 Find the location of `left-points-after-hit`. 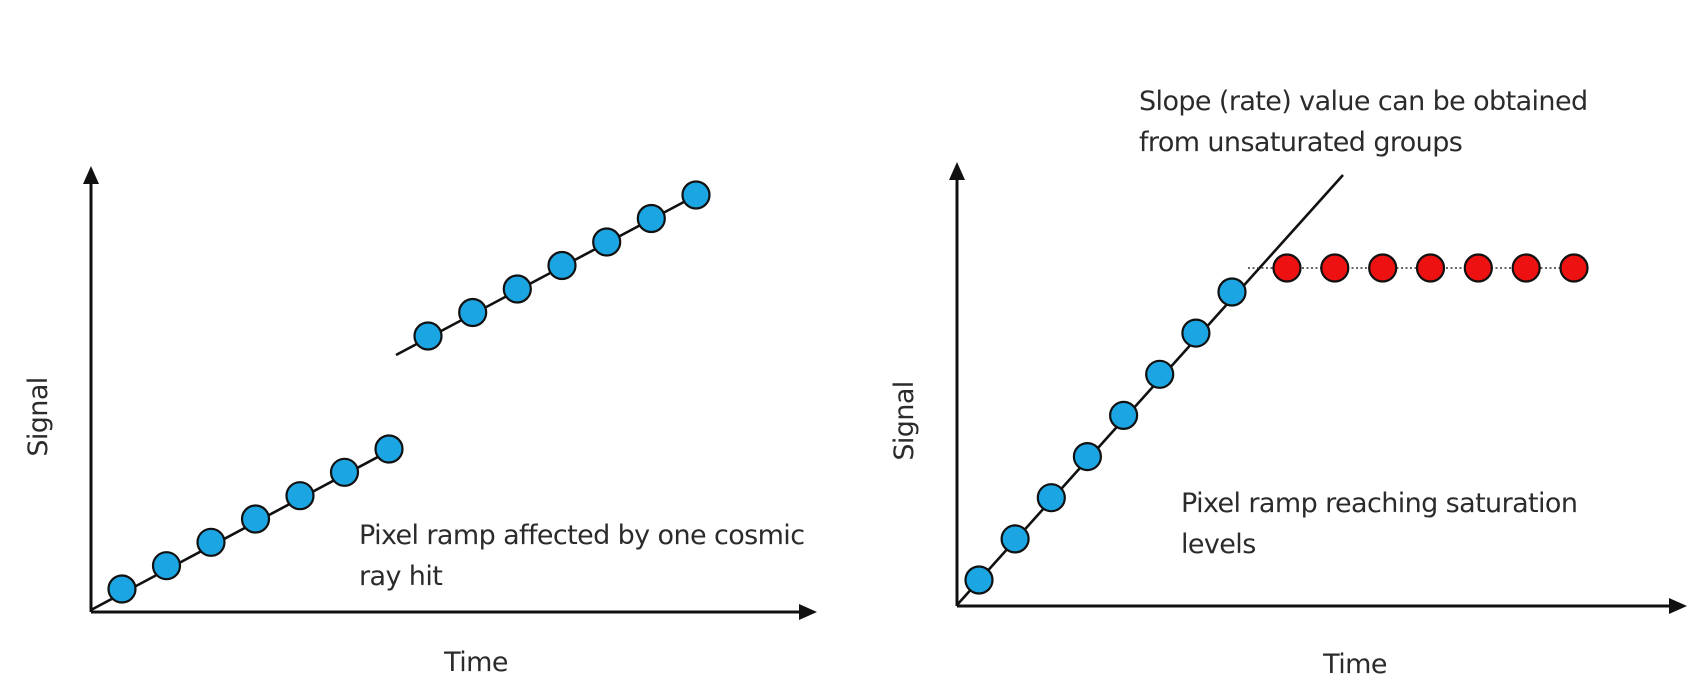

left-points-after-hit is located at coordinates (562, 265).